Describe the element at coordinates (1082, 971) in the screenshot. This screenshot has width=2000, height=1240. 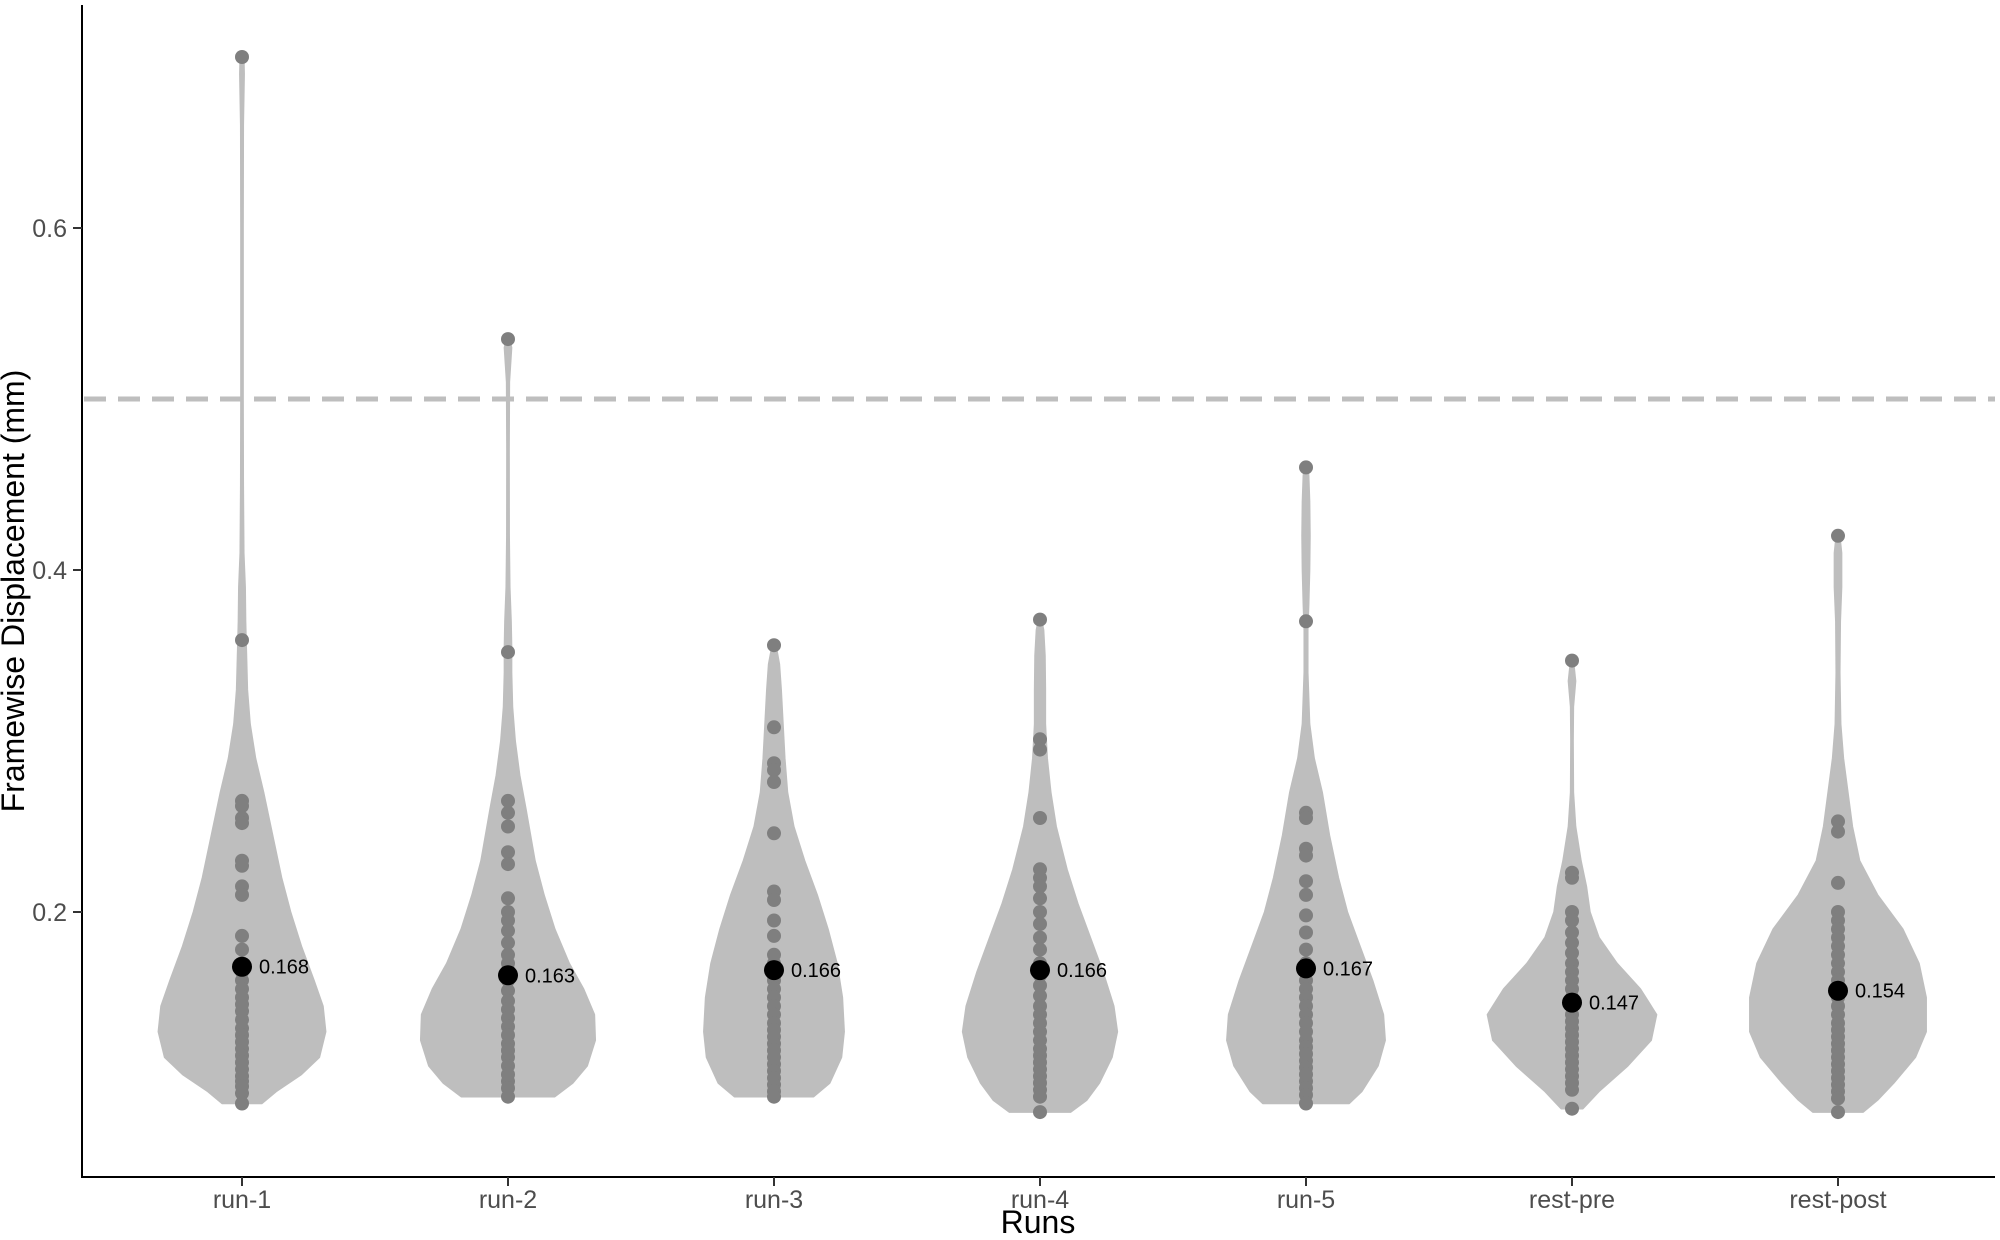
I see `mean-label-run-4: 0.166` at that location.